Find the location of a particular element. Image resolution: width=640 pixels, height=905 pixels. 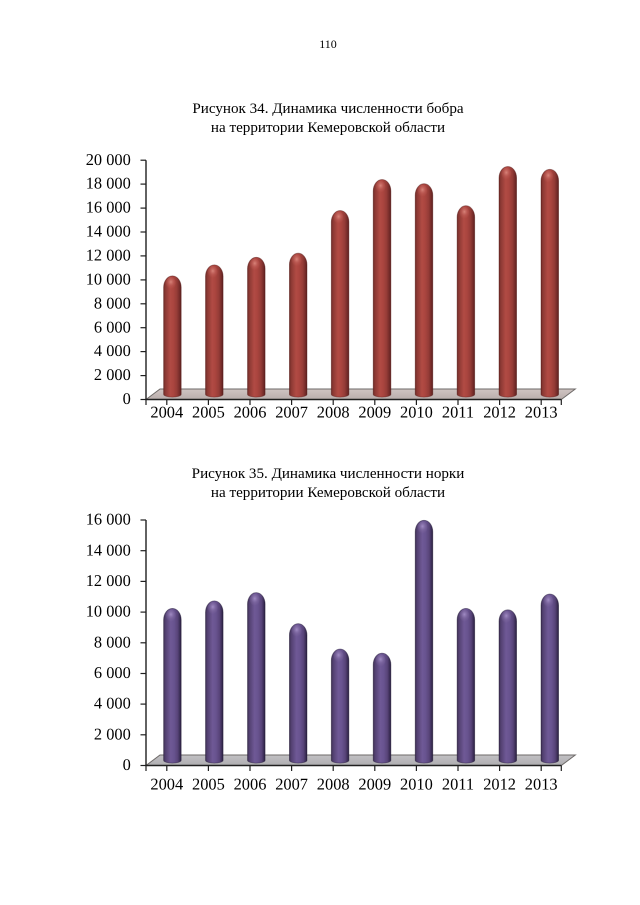

svg-text: 18 000 is located at coordinates (108, 183).